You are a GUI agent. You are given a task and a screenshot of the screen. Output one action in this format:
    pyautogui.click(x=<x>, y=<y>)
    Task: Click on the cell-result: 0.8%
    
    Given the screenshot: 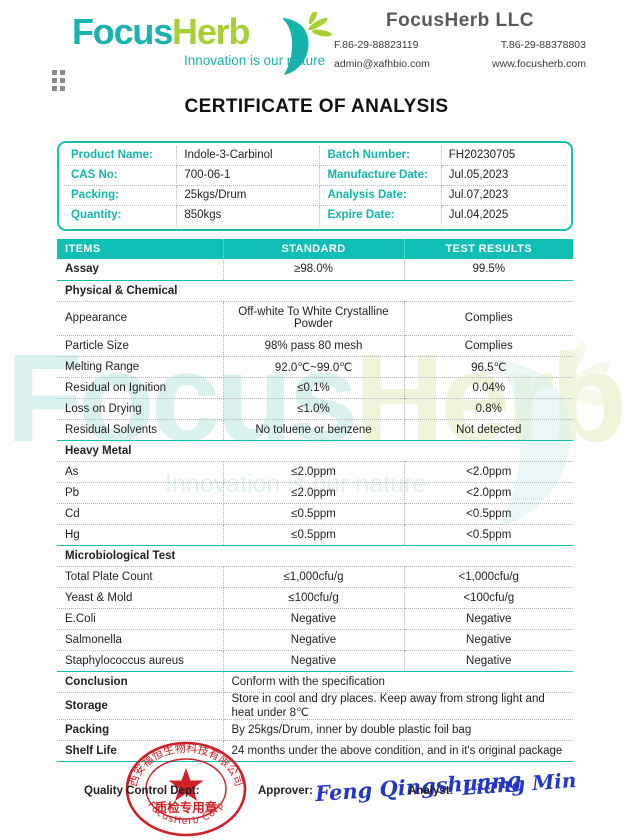 What is the action you would take?
    pyautogui.click(x=488, y=409)
    